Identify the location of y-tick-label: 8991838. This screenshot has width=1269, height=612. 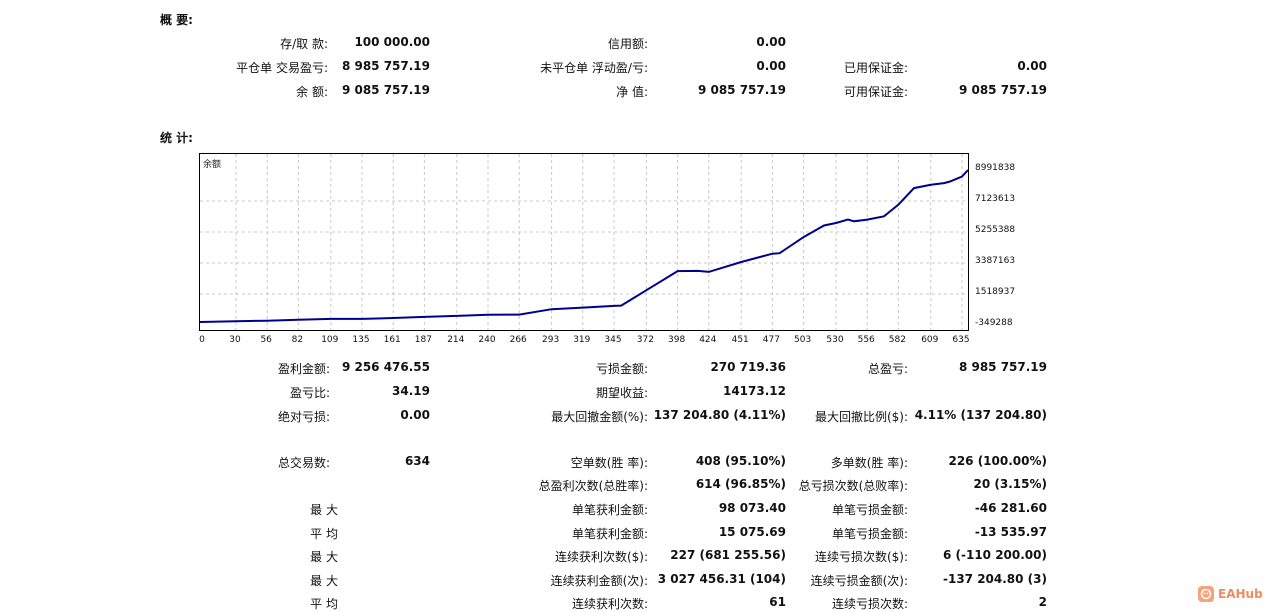
(995, 168).